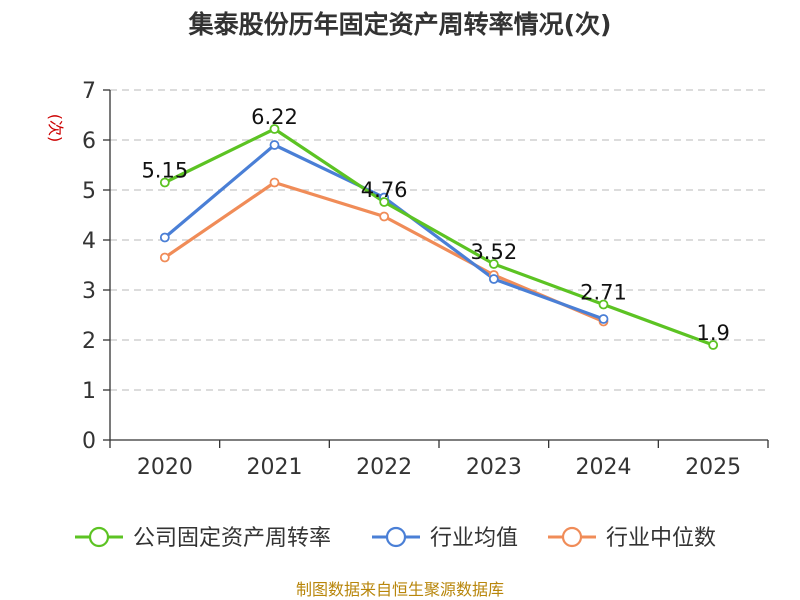 This screenshot has width=800, height=600. Describe the element at coordinates (89, 191) in the screenshot. I see `y-tick-label: 5` at that location.